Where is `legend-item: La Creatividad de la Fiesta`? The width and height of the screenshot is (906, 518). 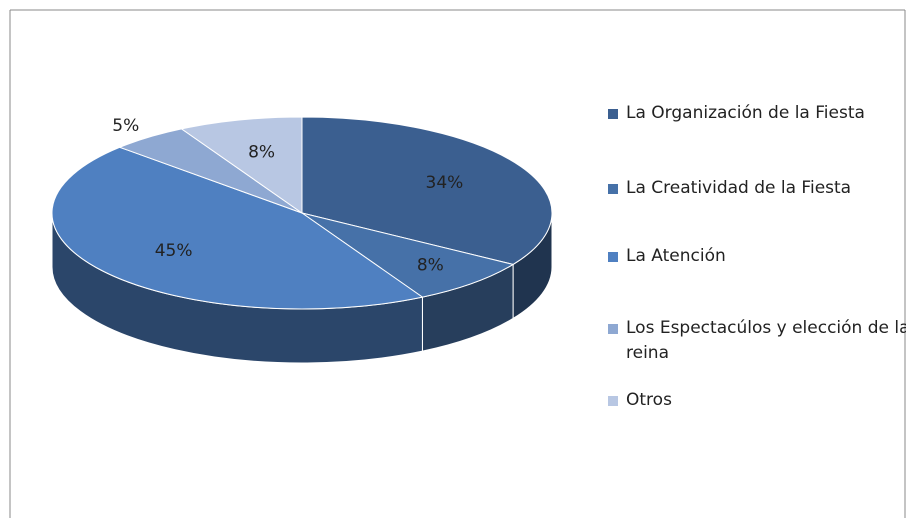
legend-item: La Creatividad de la Fiesta is located at coordinates (757, 188).